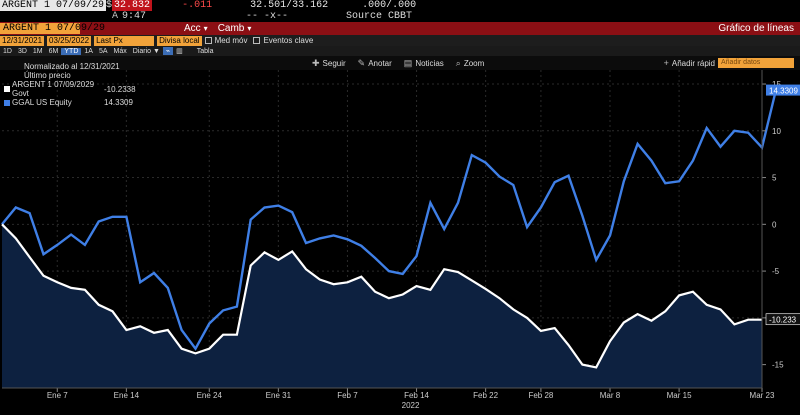 The image size is (800, 415). What do you see at coordinates (776, 271) in the screenshot?
I see `y-tick-label: -5` at bounding box center [776, 271].